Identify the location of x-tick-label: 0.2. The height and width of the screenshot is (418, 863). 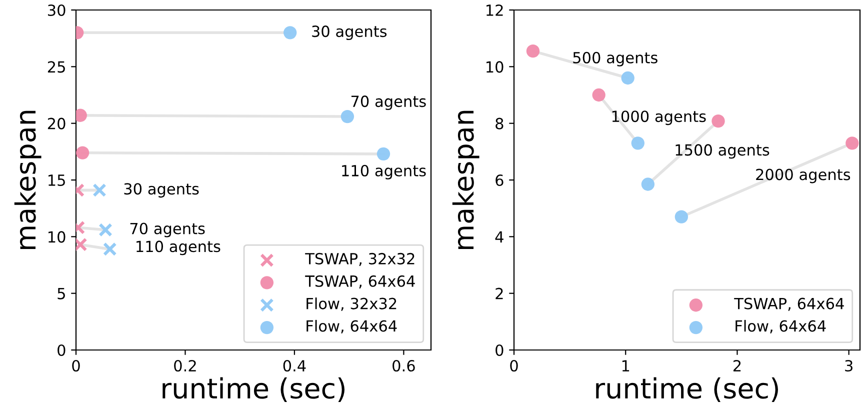
(185, 366).